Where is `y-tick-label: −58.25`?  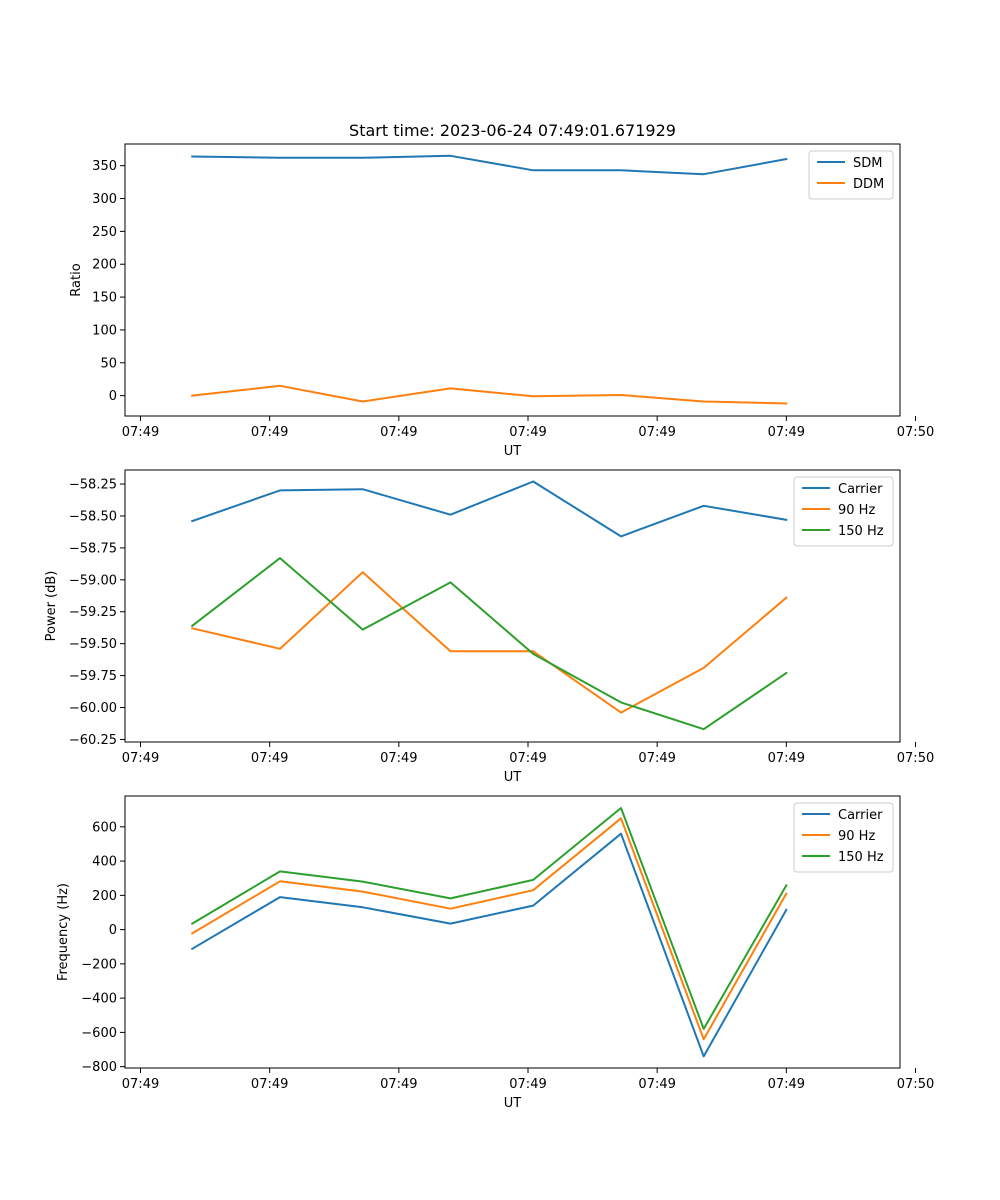
y-tick-label: −58.25 is located at coordinates (93, 485).